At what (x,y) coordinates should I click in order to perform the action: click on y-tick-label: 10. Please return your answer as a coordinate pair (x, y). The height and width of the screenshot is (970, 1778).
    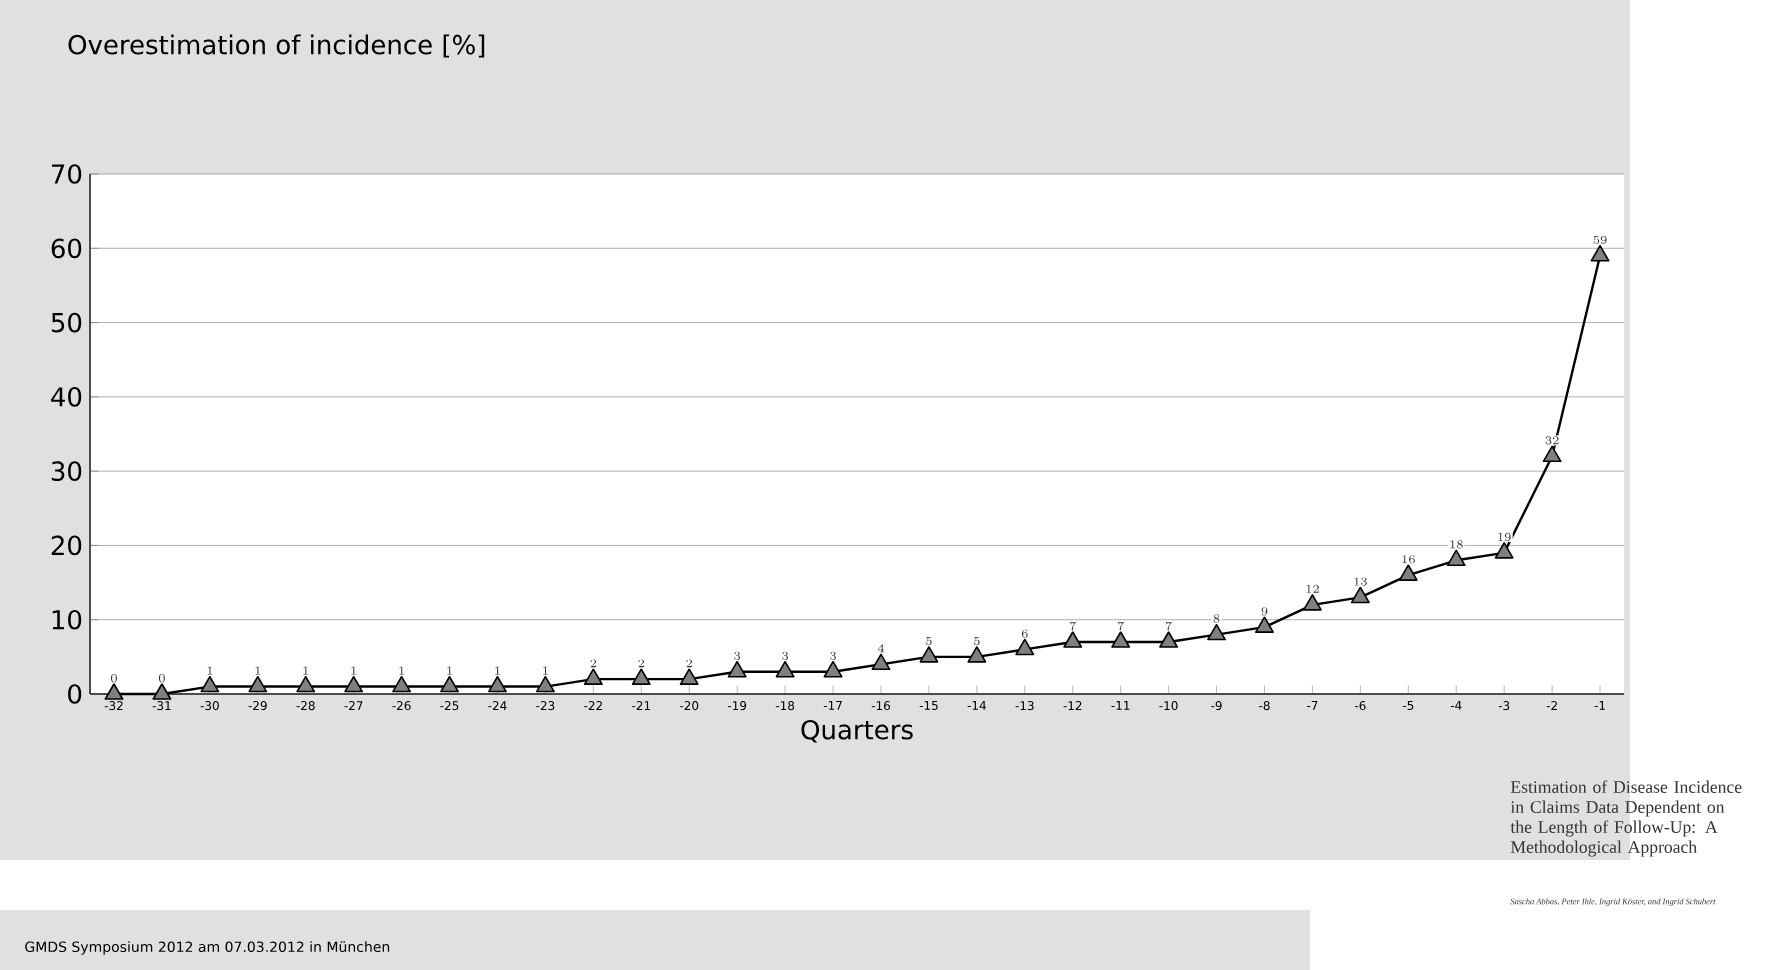
    Looking at the image, I should click on (67, 619).